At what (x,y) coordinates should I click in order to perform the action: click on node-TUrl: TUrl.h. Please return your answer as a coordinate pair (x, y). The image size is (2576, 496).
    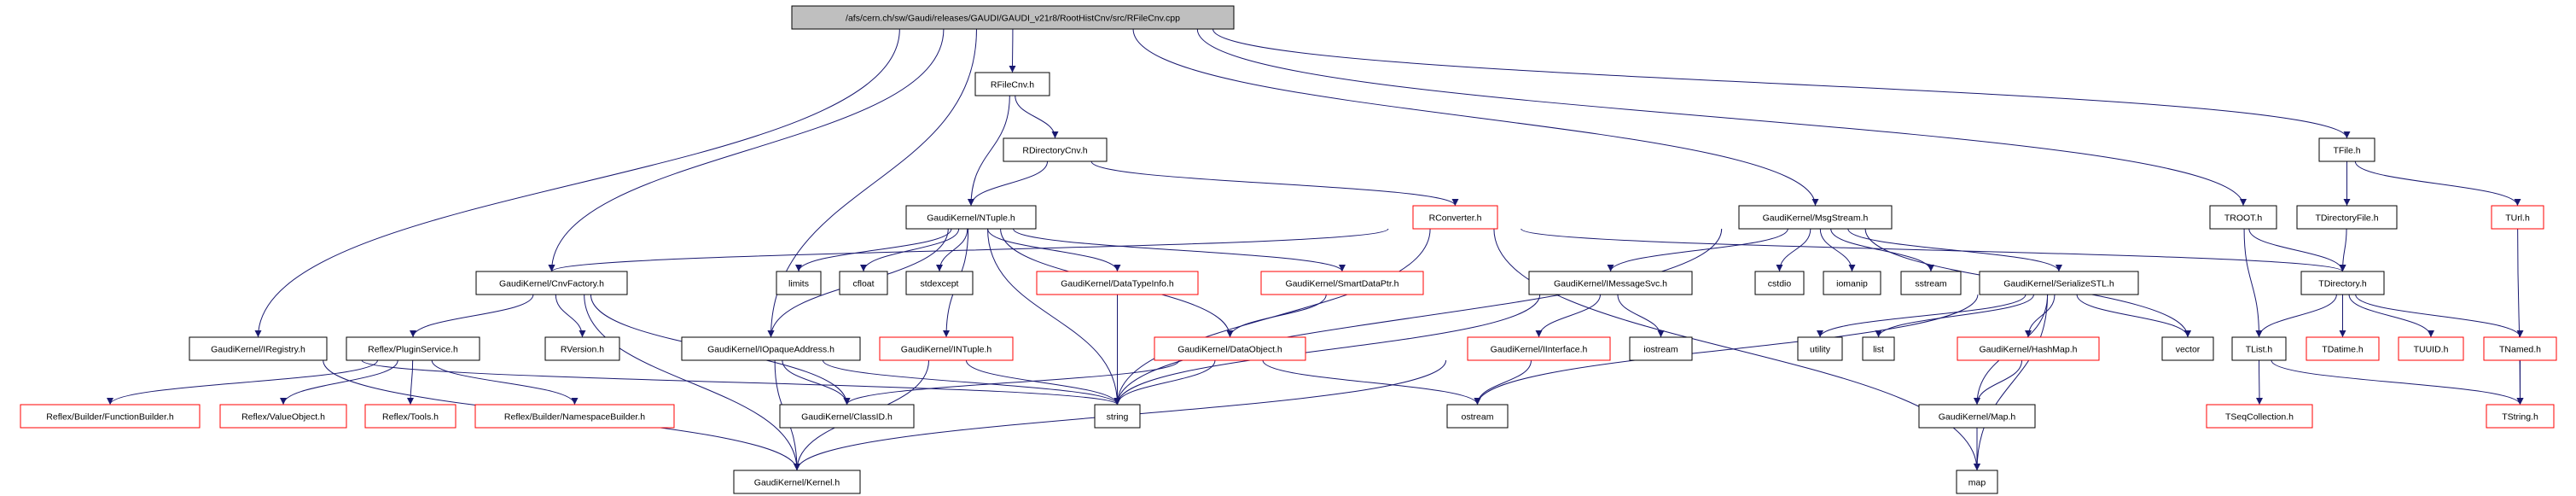
    Looking at the image, I should click on (2517, 217).